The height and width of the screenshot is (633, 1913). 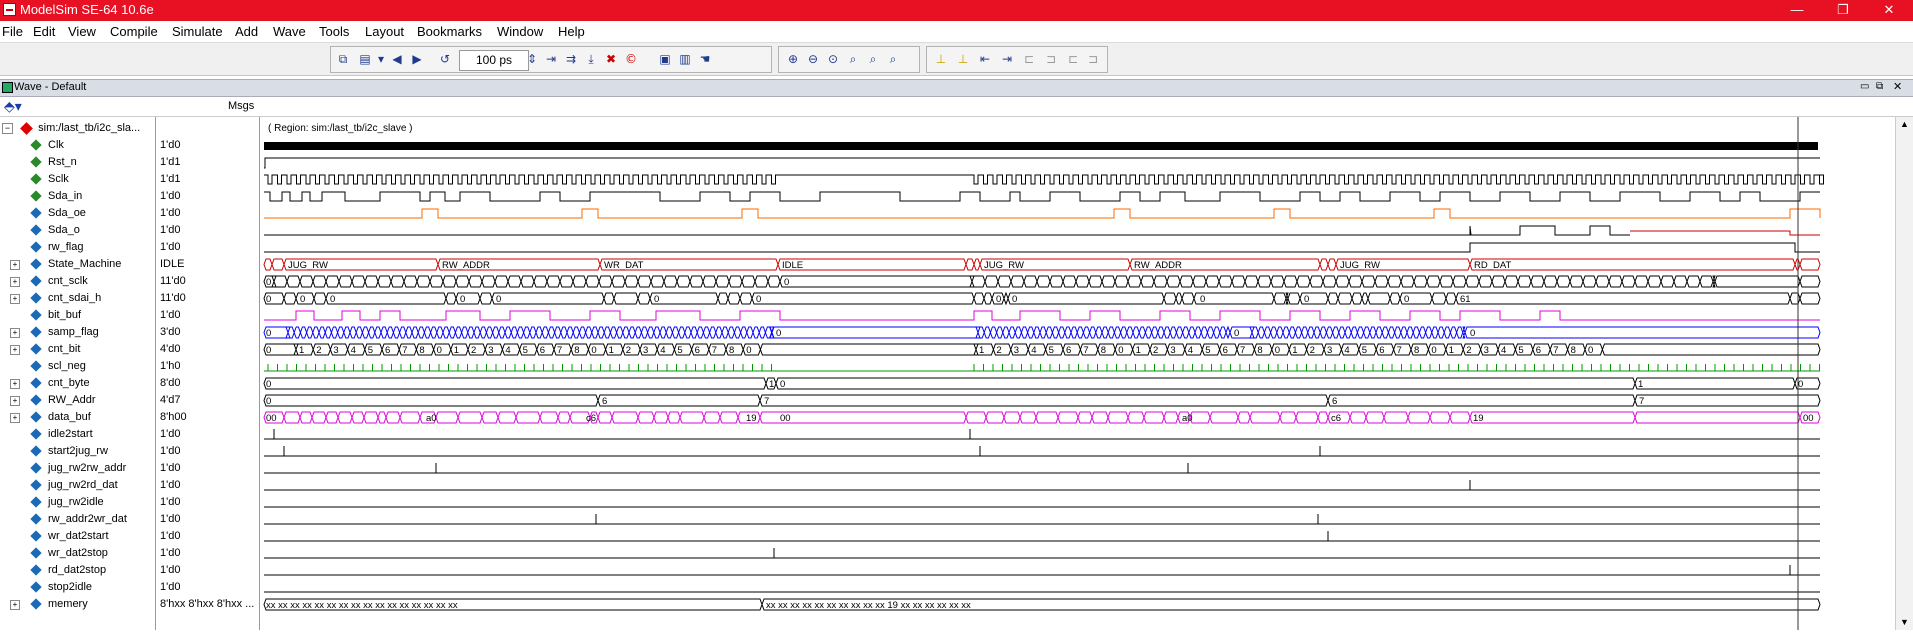 I want to click on signal-row-jug_rw2rd_dat: jug_rw2rd_dat, so click(x=73, y=485).